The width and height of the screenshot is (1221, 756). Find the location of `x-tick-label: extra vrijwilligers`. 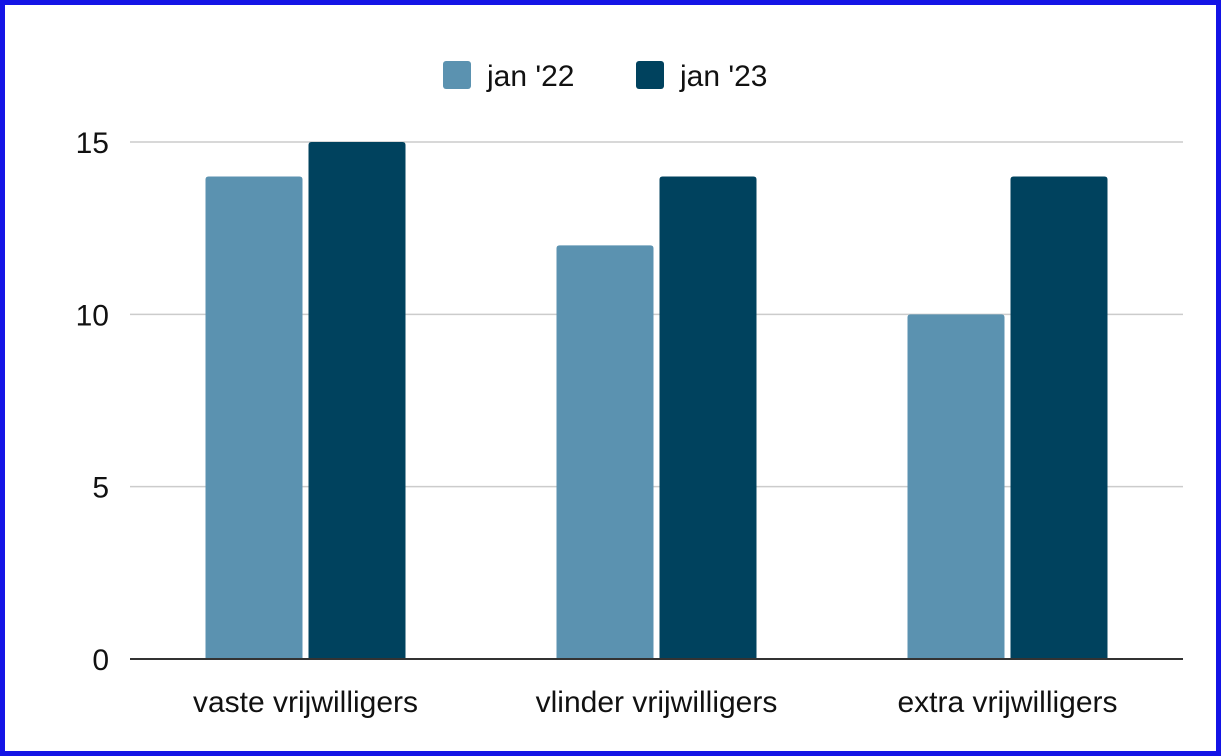

x-tick-label: extra vrijwilligers is located at coordinates (1007, 702).